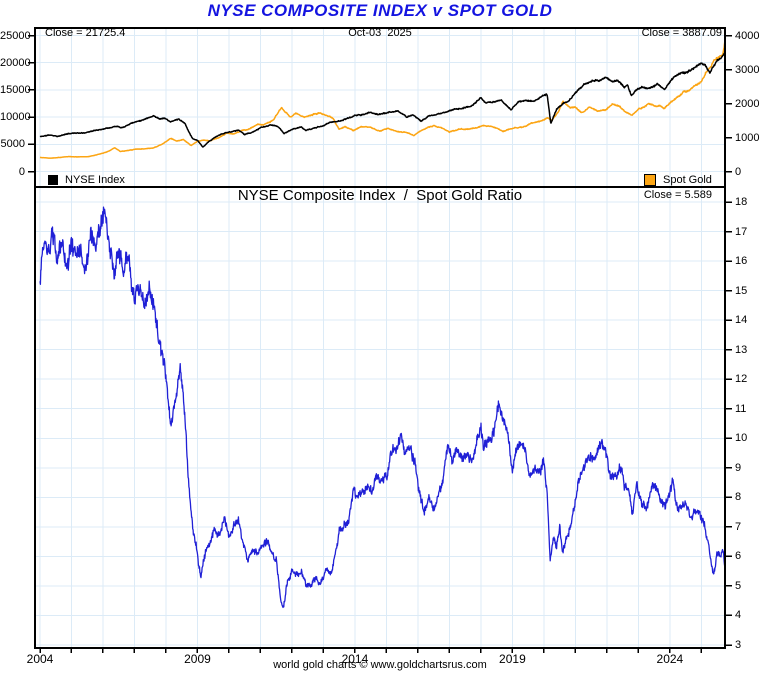 This screenshot has height=675, width=760. I want to click on date-label: Oct-03 2025, so click(380, 33).